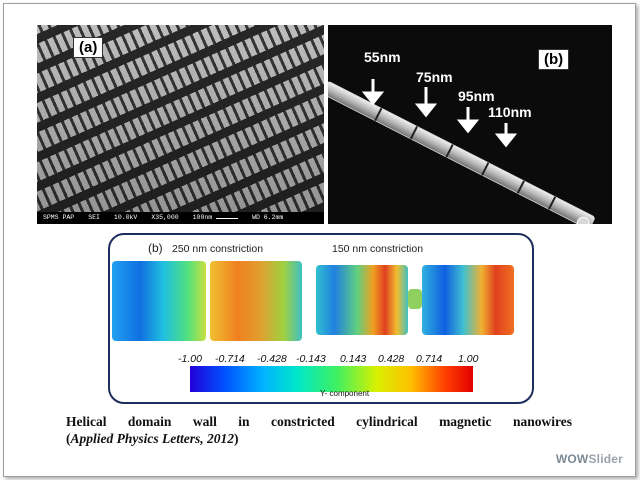 This screenshot has width=640, height=480. I want to click on journal-citation: Applied Physics Letters, 2012, so click(152, 438).